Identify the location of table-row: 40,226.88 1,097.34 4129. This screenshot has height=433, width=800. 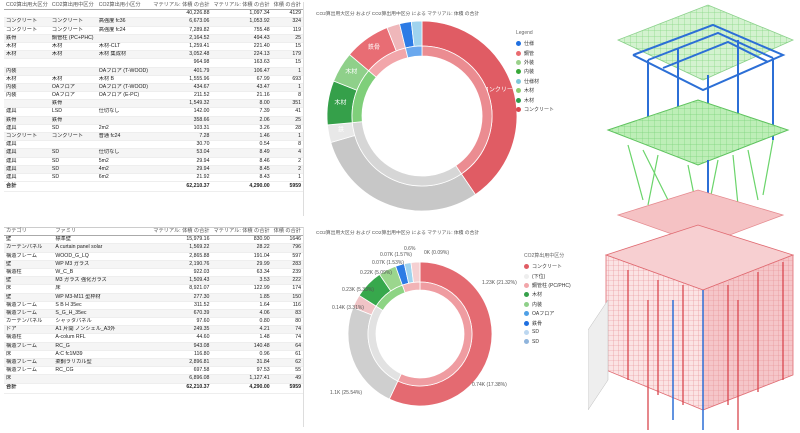
(153, 14).